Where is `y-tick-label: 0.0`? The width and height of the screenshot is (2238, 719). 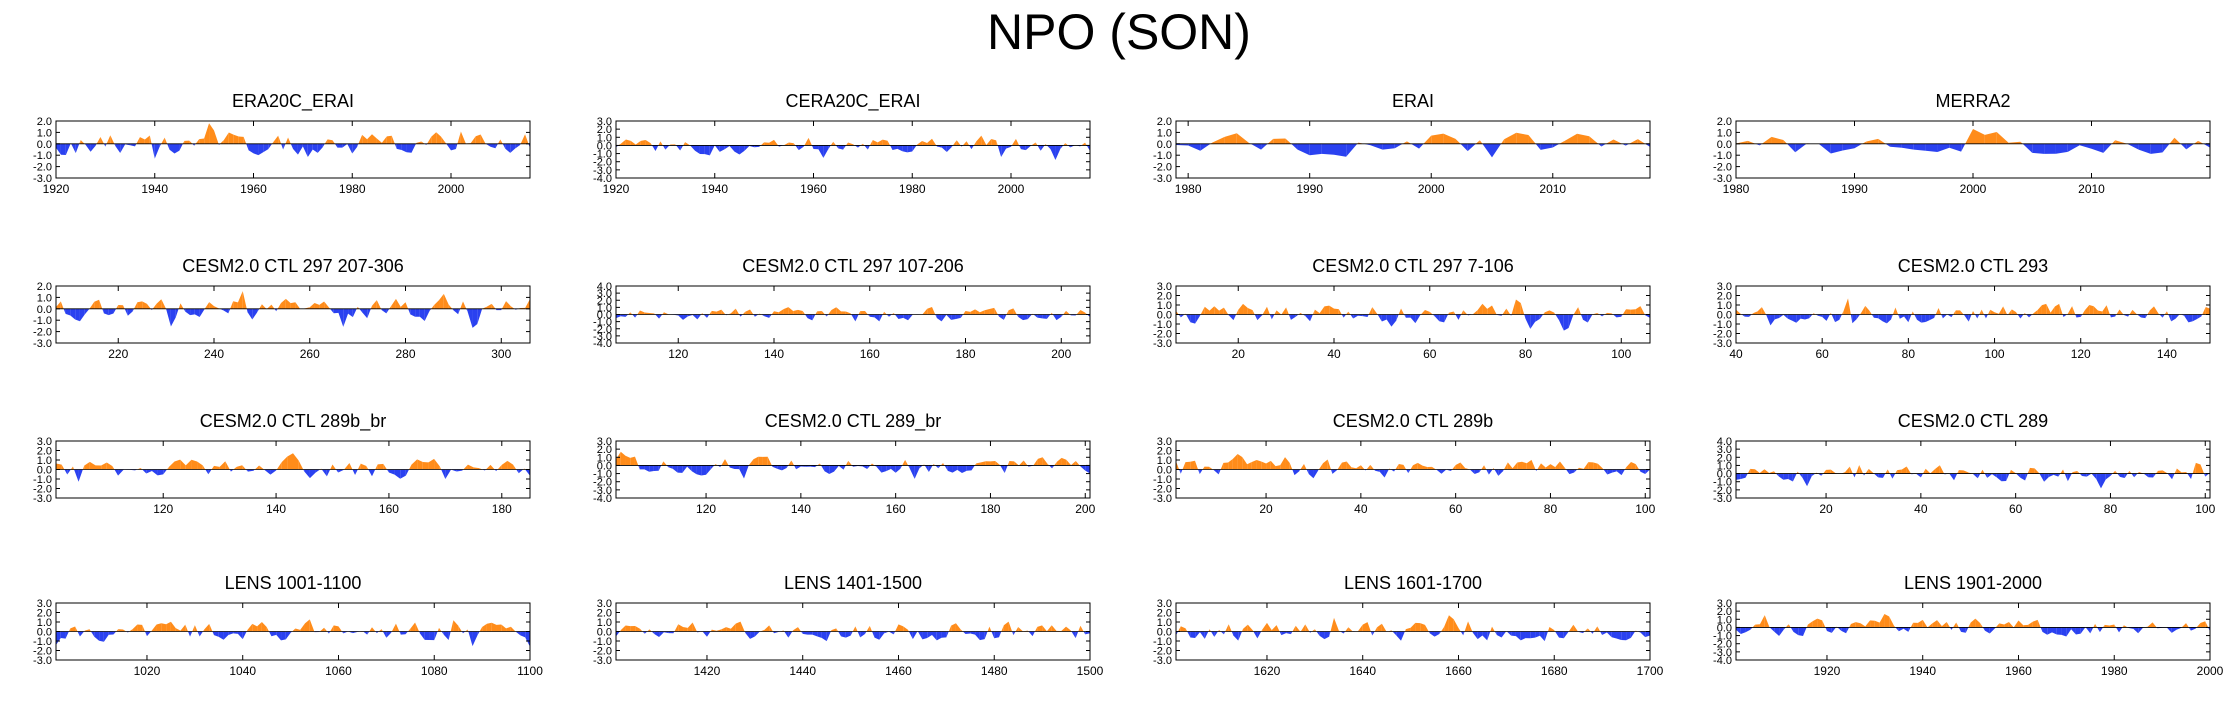 y-tick-label: 0.0 is located at coordinates (1164, 633).